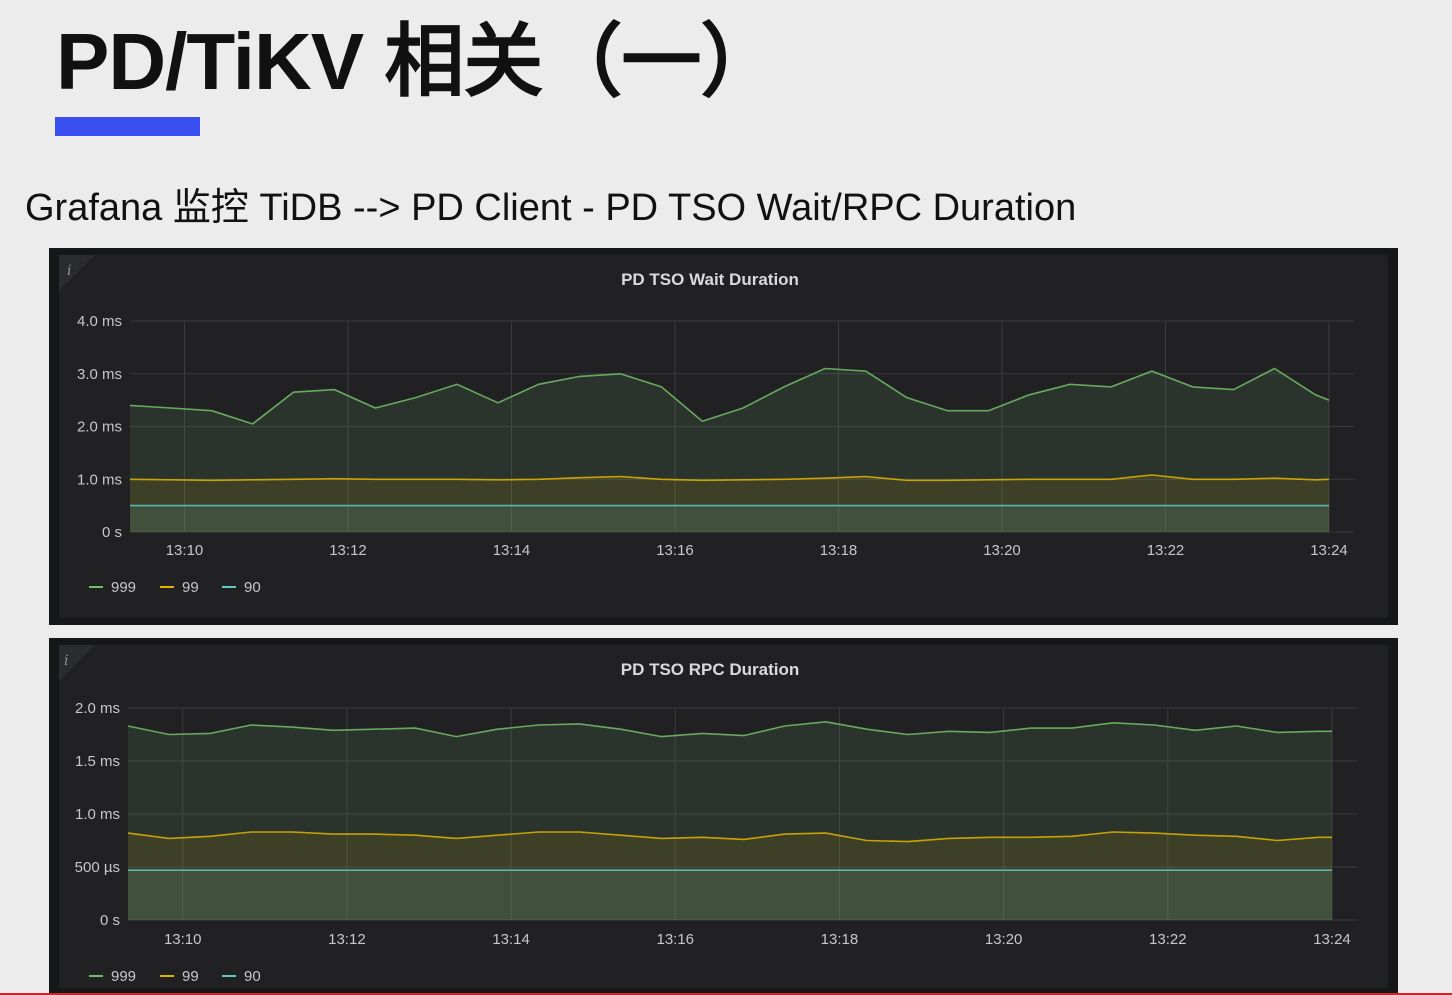 This screenshot has height=995, width=1452. What do you see at coordinates (99, 479) in the screenshot?
I see `chart0-y-tick-label: 1.0 ms` at bounding box center [99, 479].